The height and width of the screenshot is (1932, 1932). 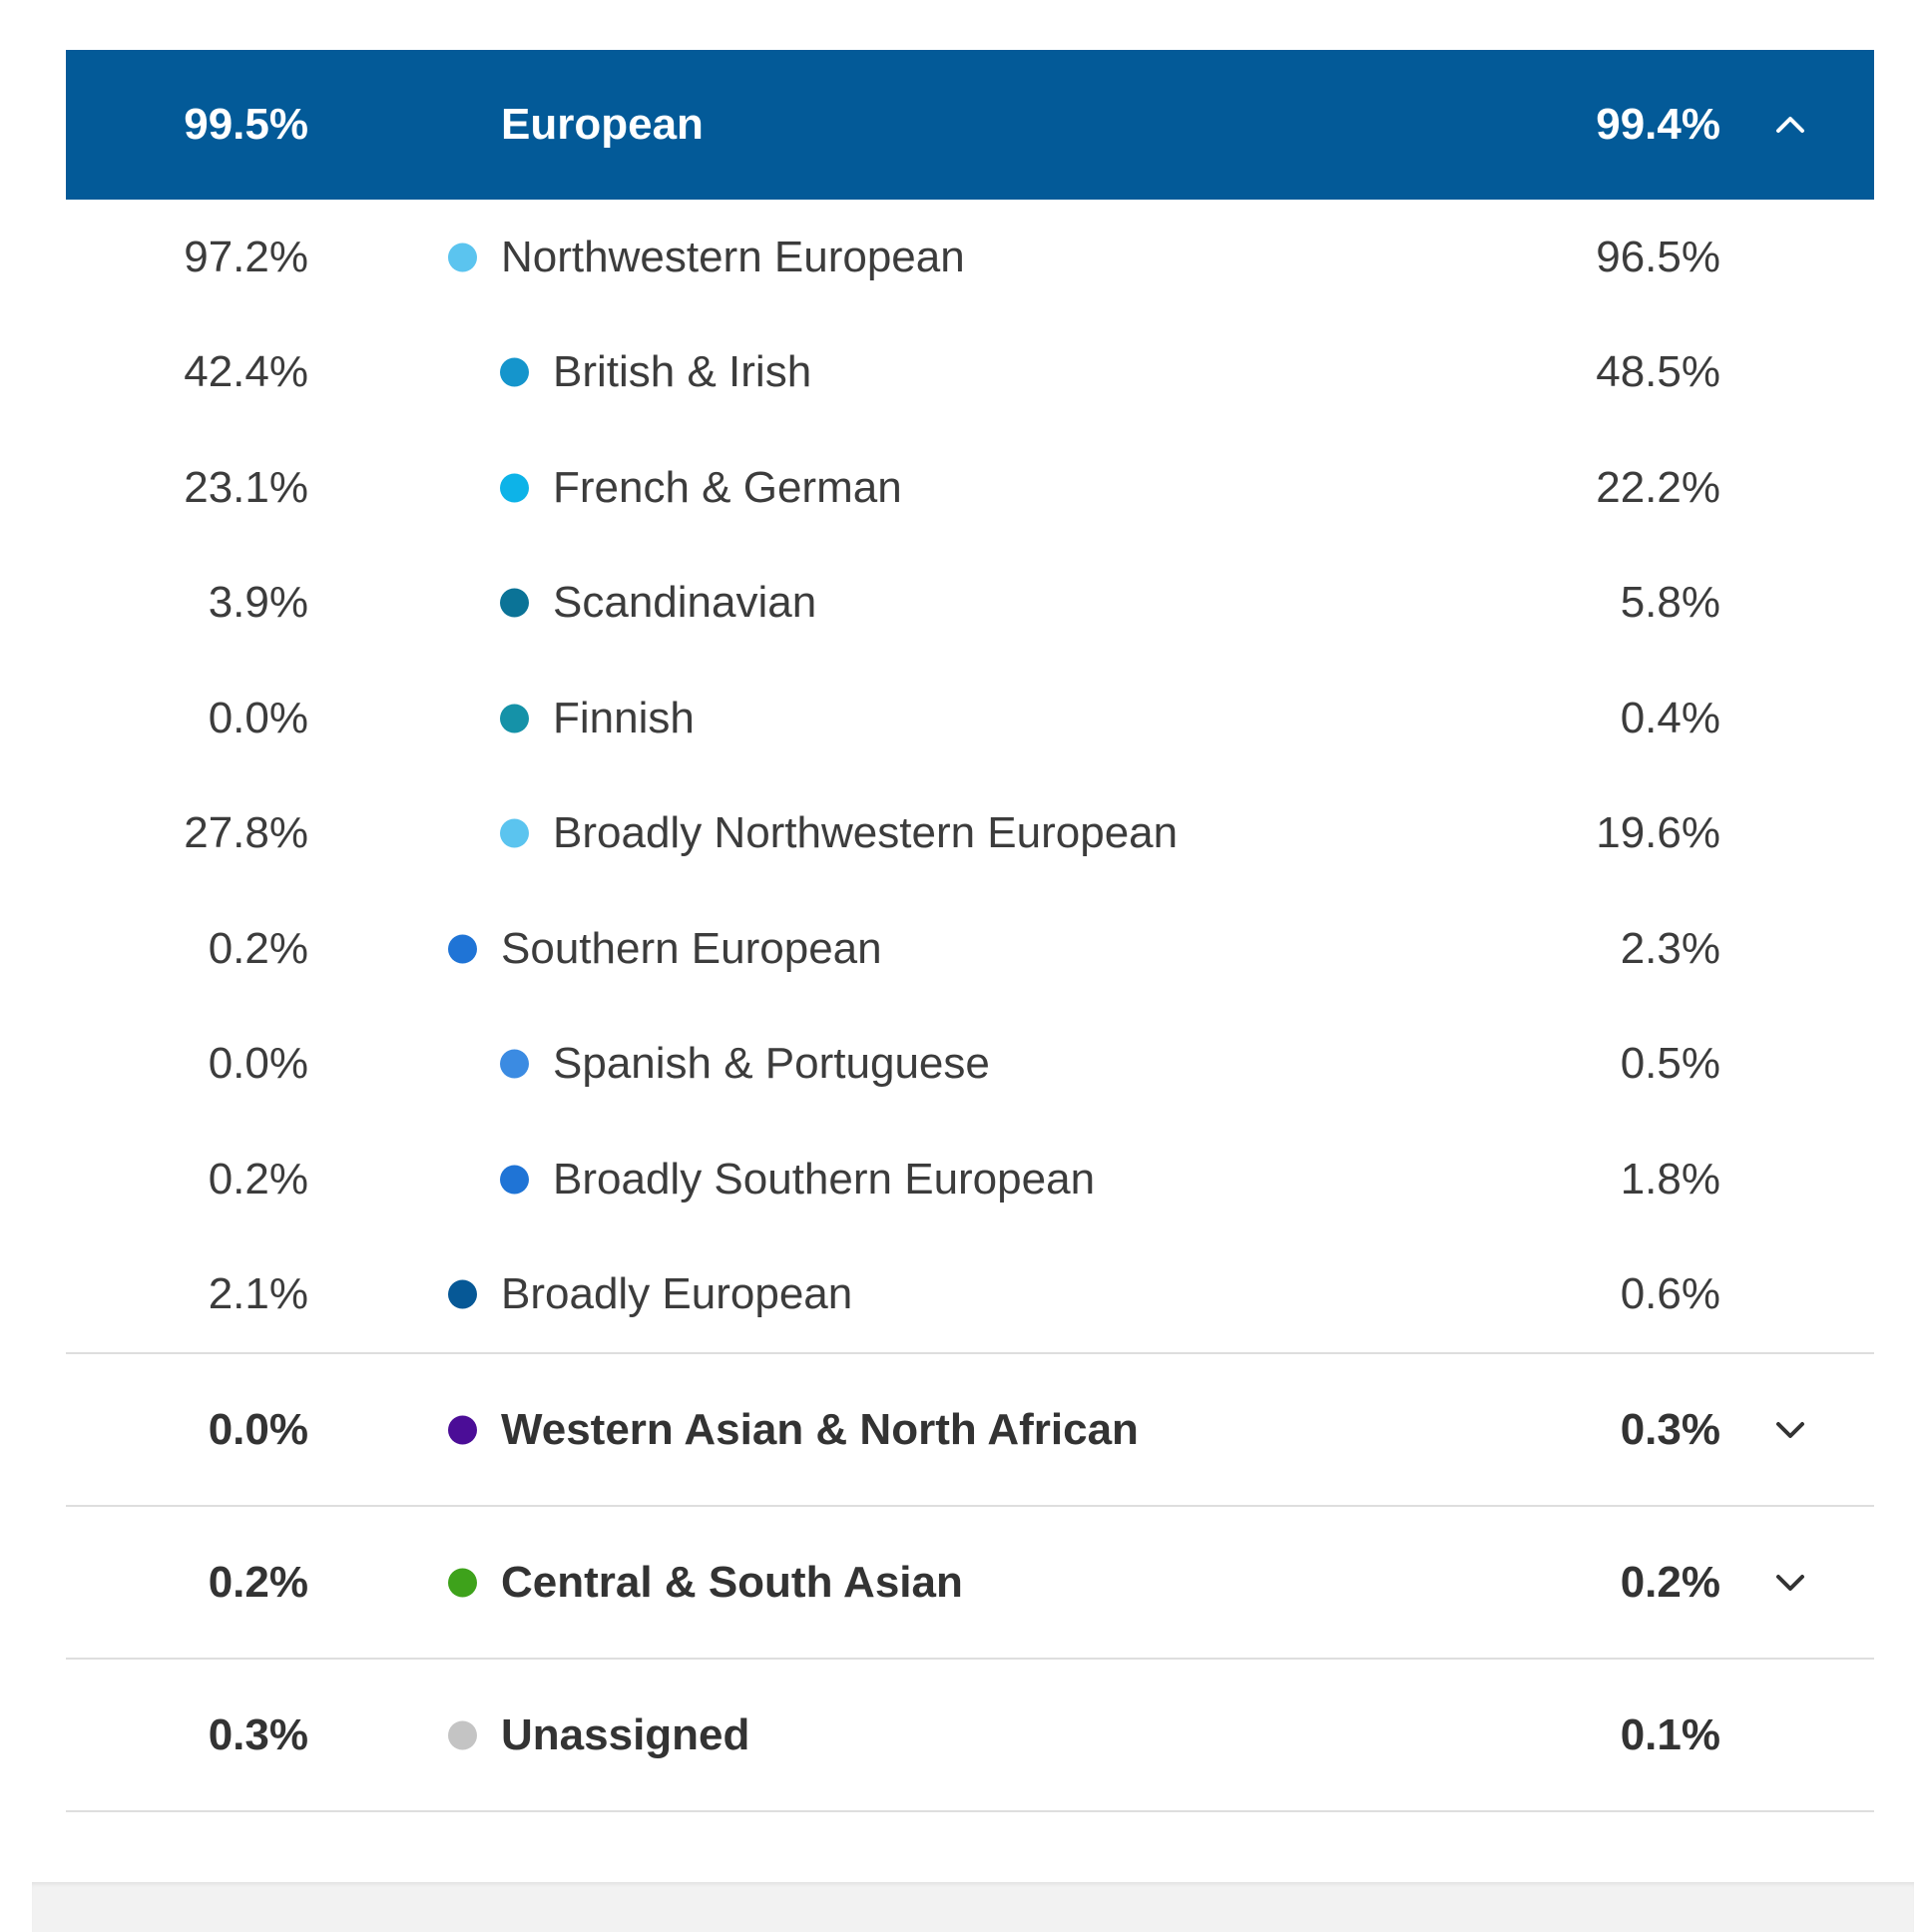 What do you see at coordinates (258, 1582) in the screenshot?
I see `group-left-percent: 0.2%` at bounding box center [258, 1582].